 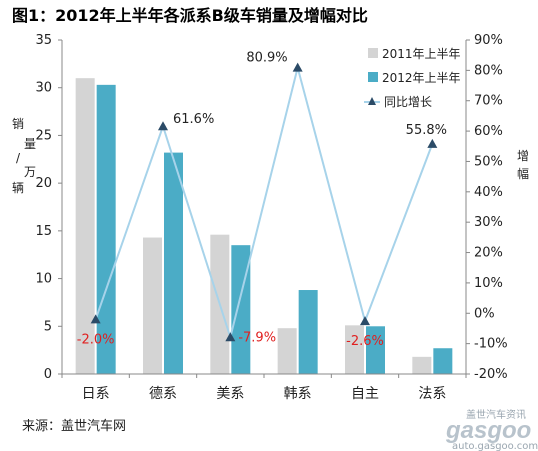 What do you see at coordinates (96, 394) in the screenshot?
I see `category-label: 日系` at bounding box center [96, 394].